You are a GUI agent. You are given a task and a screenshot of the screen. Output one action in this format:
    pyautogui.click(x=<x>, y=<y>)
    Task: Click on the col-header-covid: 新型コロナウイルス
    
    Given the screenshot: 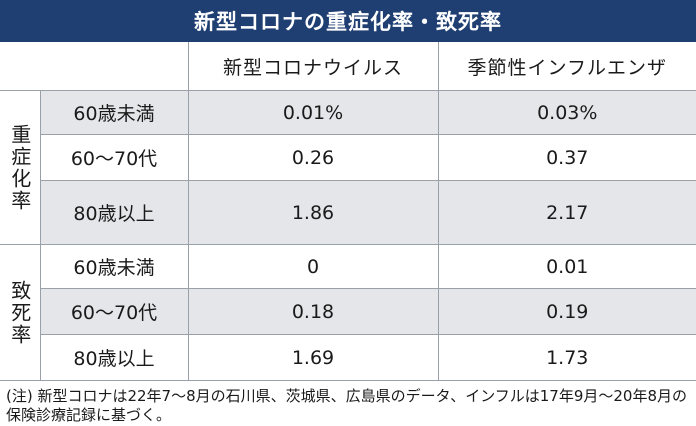 What is the action you would take?
    pyautogui.click(x=313, y=66)
    